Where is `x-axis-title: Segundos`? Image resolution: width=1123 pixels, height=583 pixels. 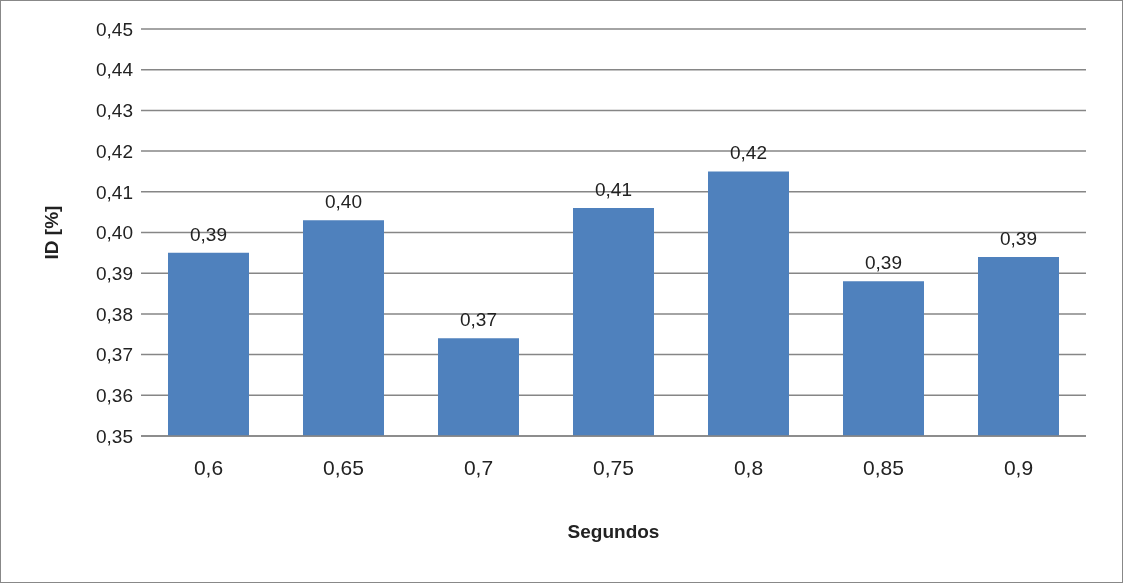
x-axis-title: Segundos is located at coordinates (613, 531).